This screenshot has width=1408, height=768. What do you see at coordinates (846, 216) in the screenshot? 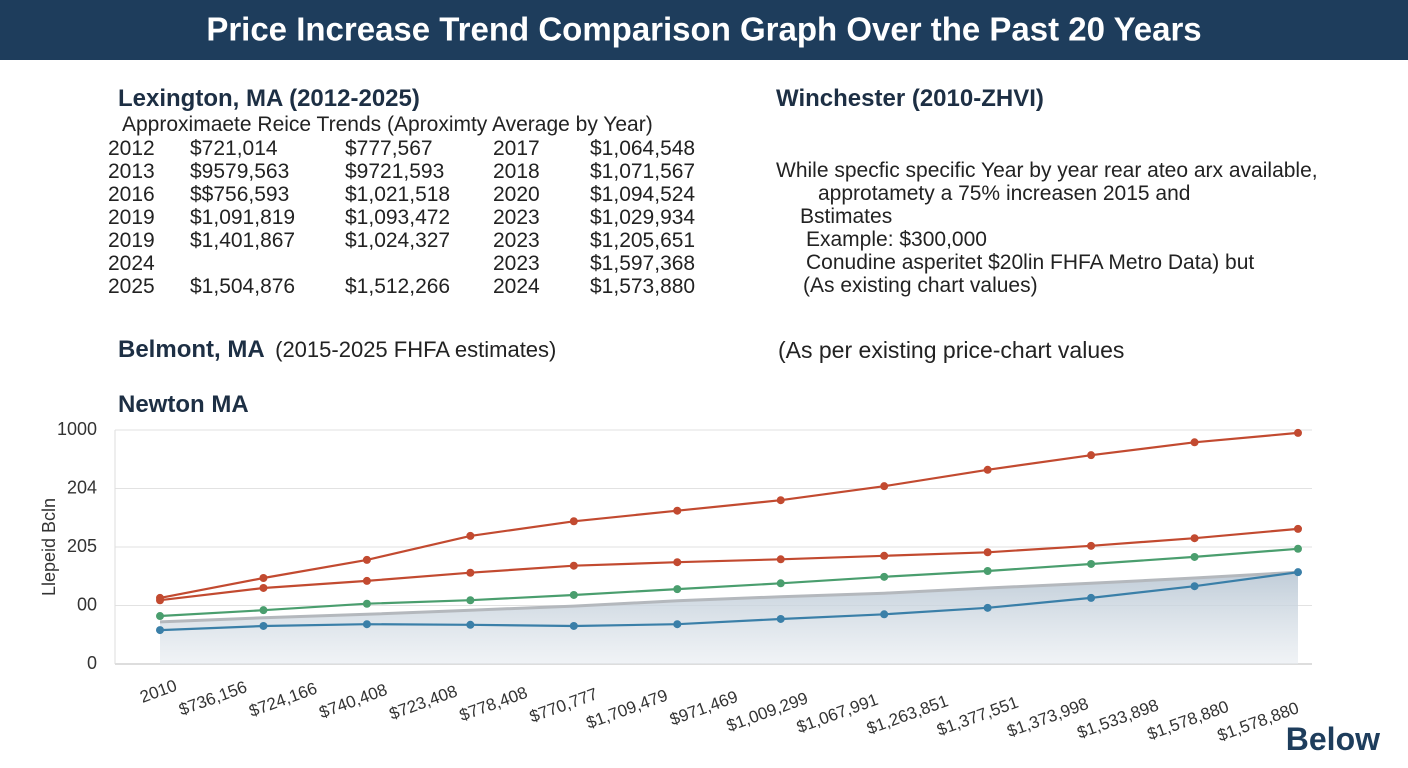
I see `winchester-line: Bstimates` at bounding box center [846, 216].